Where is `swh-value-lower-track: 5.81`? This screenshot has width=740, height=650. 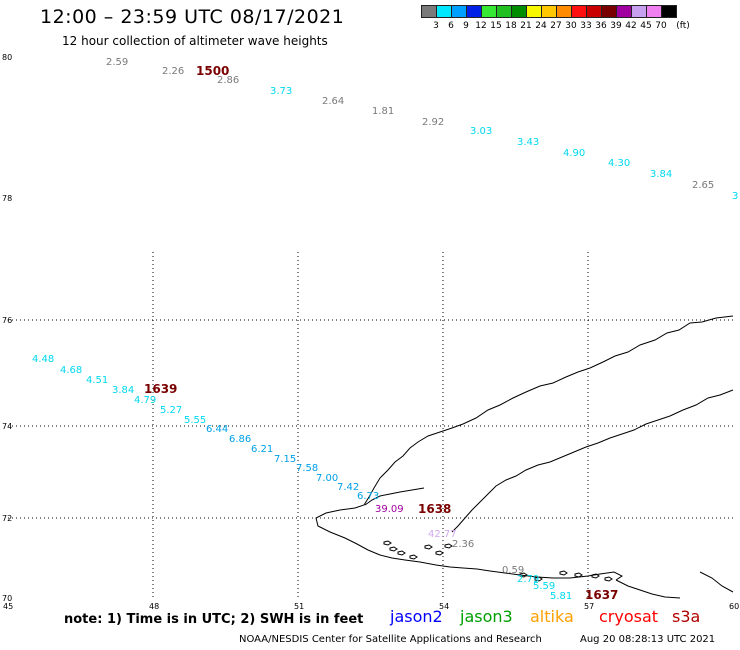
swh-value-lower-track: 5.81 is located at coordinates (561, 596).